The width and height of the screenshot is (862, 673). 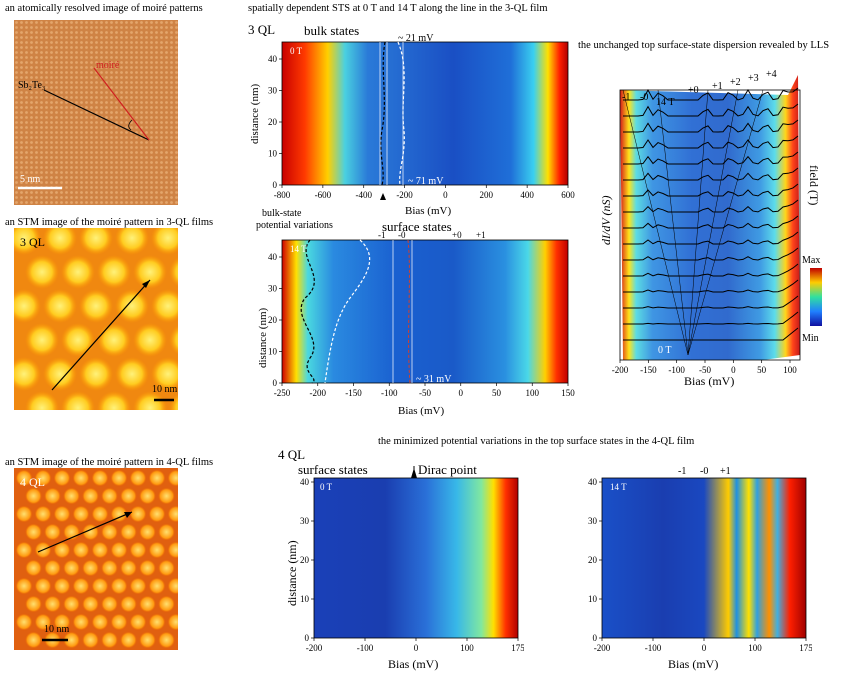 I want to click on y-axis-label: distance (nm), so click(x=255, y=113).